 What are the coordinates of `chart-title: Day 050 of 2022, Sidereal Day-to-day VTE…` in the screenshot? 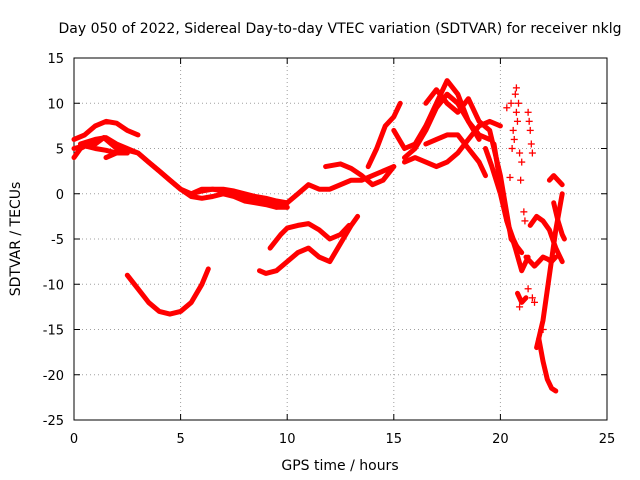 It's located at (340, 29).